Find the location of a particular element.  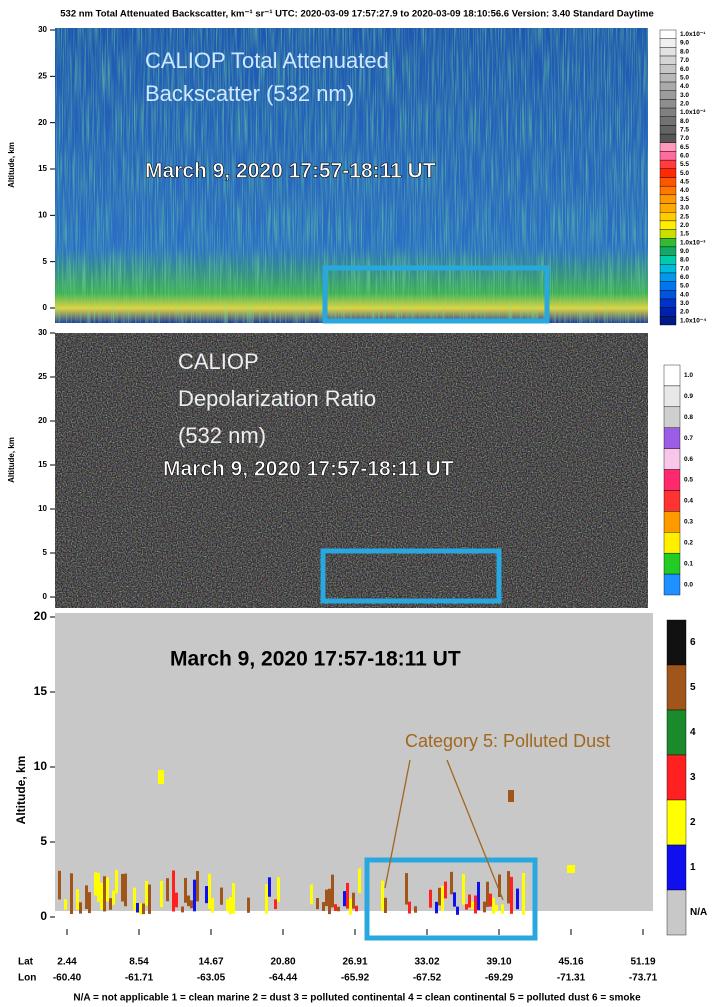

y-tick-label: 0 is located at coordinates (43, 916).